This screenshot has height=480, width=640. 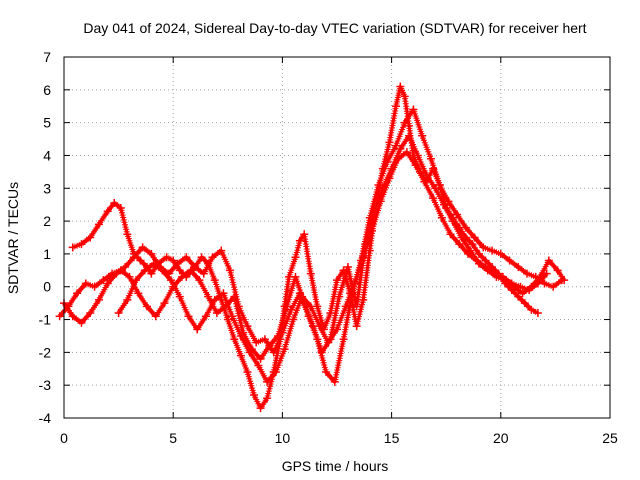 What do you see at coordinates (392, 438) in the screenshot?
I see `x-tick-label: 15` at bounding box center [392, 438].